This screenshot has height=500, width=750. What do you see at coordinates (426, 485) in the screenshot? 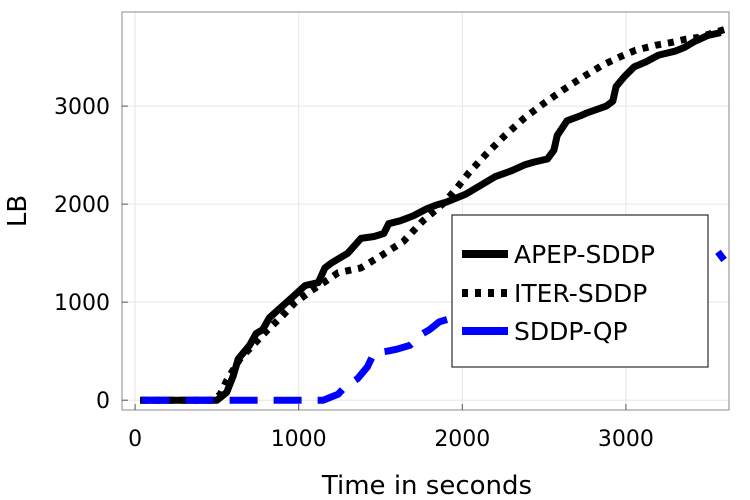
I see `x-axis-label: Time in seconds` at bounding box center [426, 485].